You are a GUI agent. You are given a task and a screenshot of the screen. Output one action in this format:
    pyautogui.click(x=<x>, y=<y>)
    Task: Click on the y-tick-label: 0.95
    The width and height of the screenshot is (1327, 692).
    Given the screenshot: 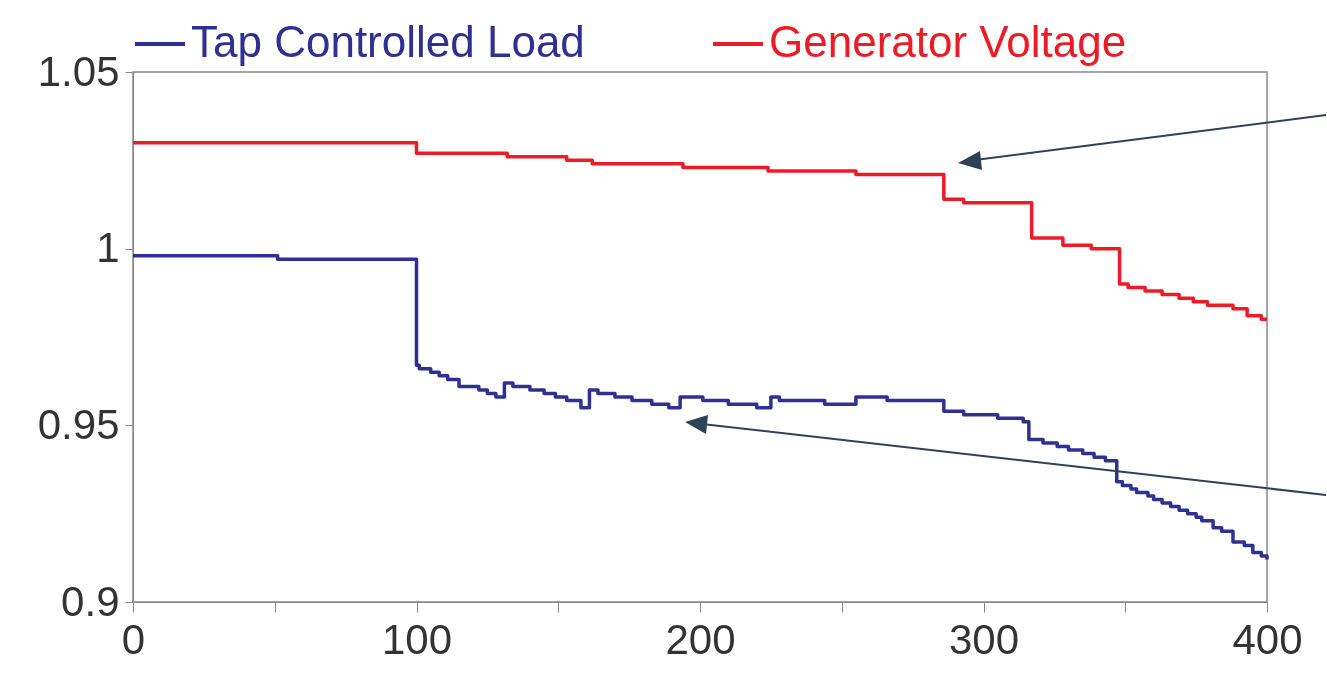 What is the action you would take?
    pyautogui.click(x=78, y=424)
    